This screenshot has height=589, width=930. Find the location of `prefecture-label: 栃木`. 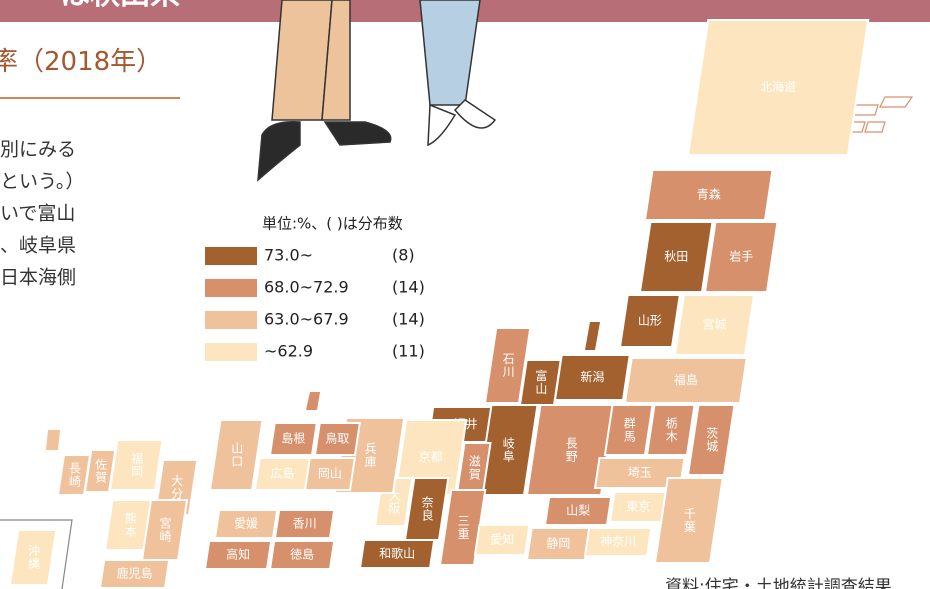

prefecture-label: 栃木 is located at coordinates (671, 430).